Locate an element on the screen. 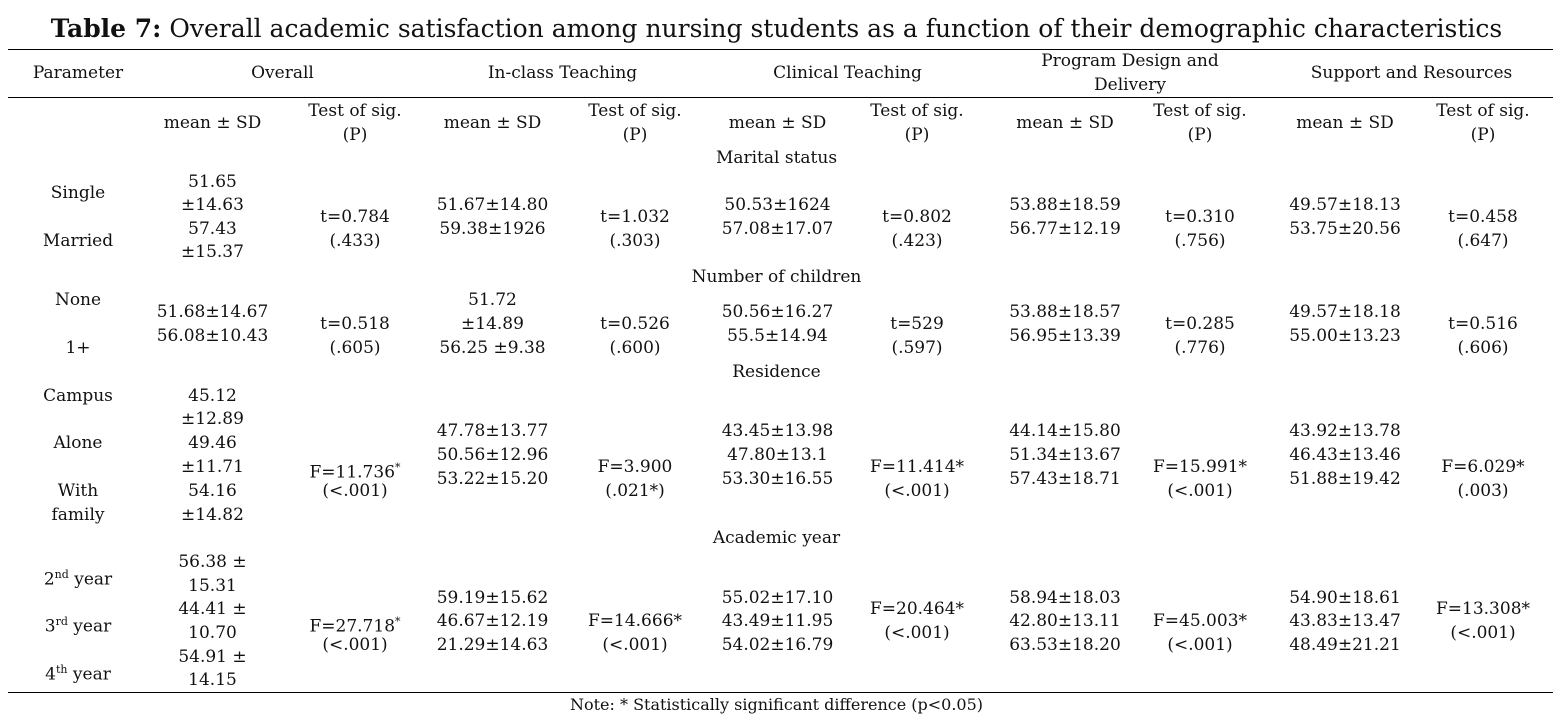 The width and height of the screenshot is (1553, 717). section-residence: Residence is located at coordinates (776, 372).